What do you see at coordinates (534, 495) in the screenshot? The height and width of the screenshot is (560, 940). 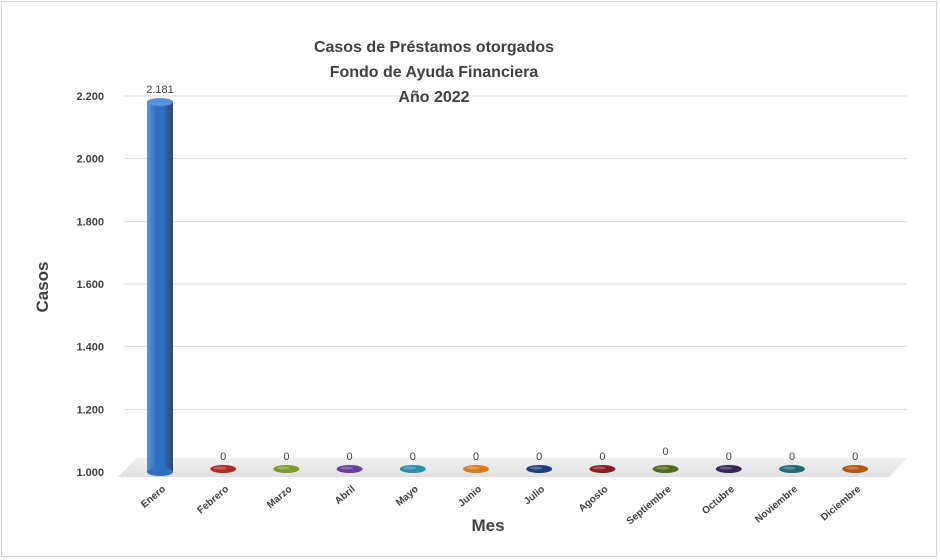 I see `x-tick-label: Julio` at bounding box center [534, 495].